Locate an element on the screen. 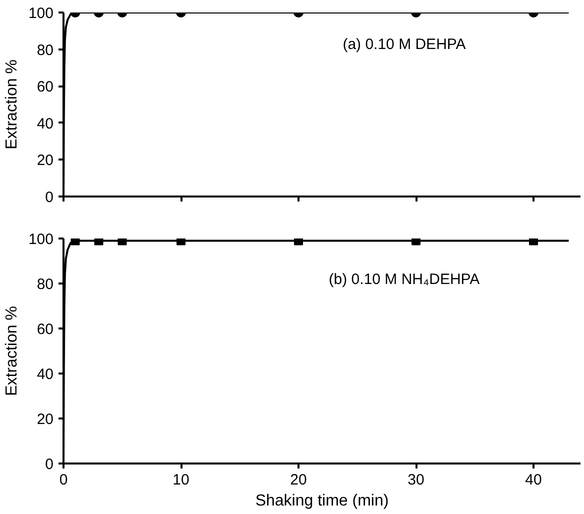  x-tick-label: 20 is located at coordinates (298, 480).